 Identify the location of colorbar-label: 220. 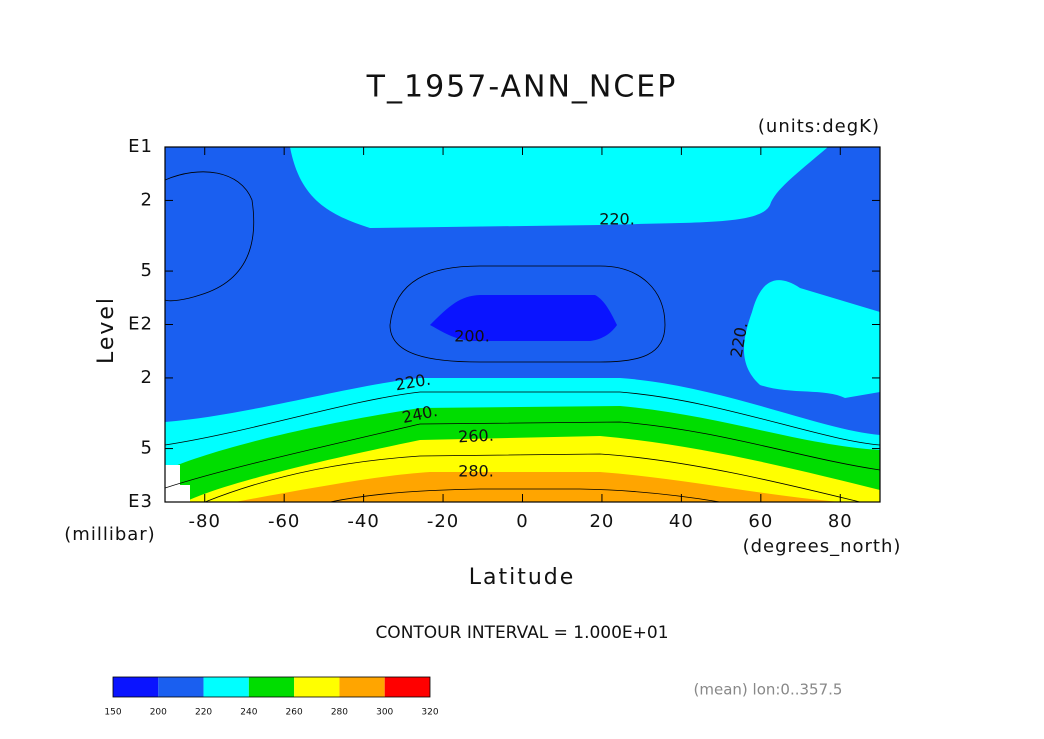
(203, 713).